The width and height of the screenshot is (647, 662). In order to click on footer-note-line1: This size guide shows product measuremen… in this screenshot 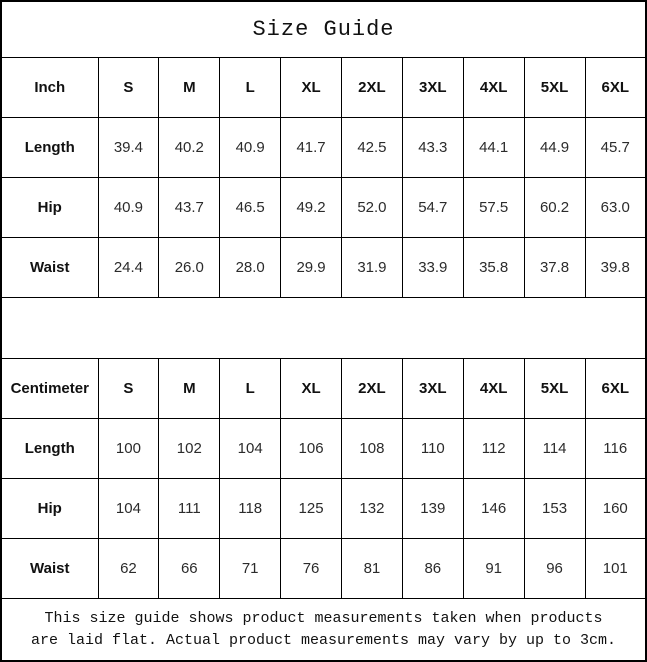, I will do `click(323, 618)`.